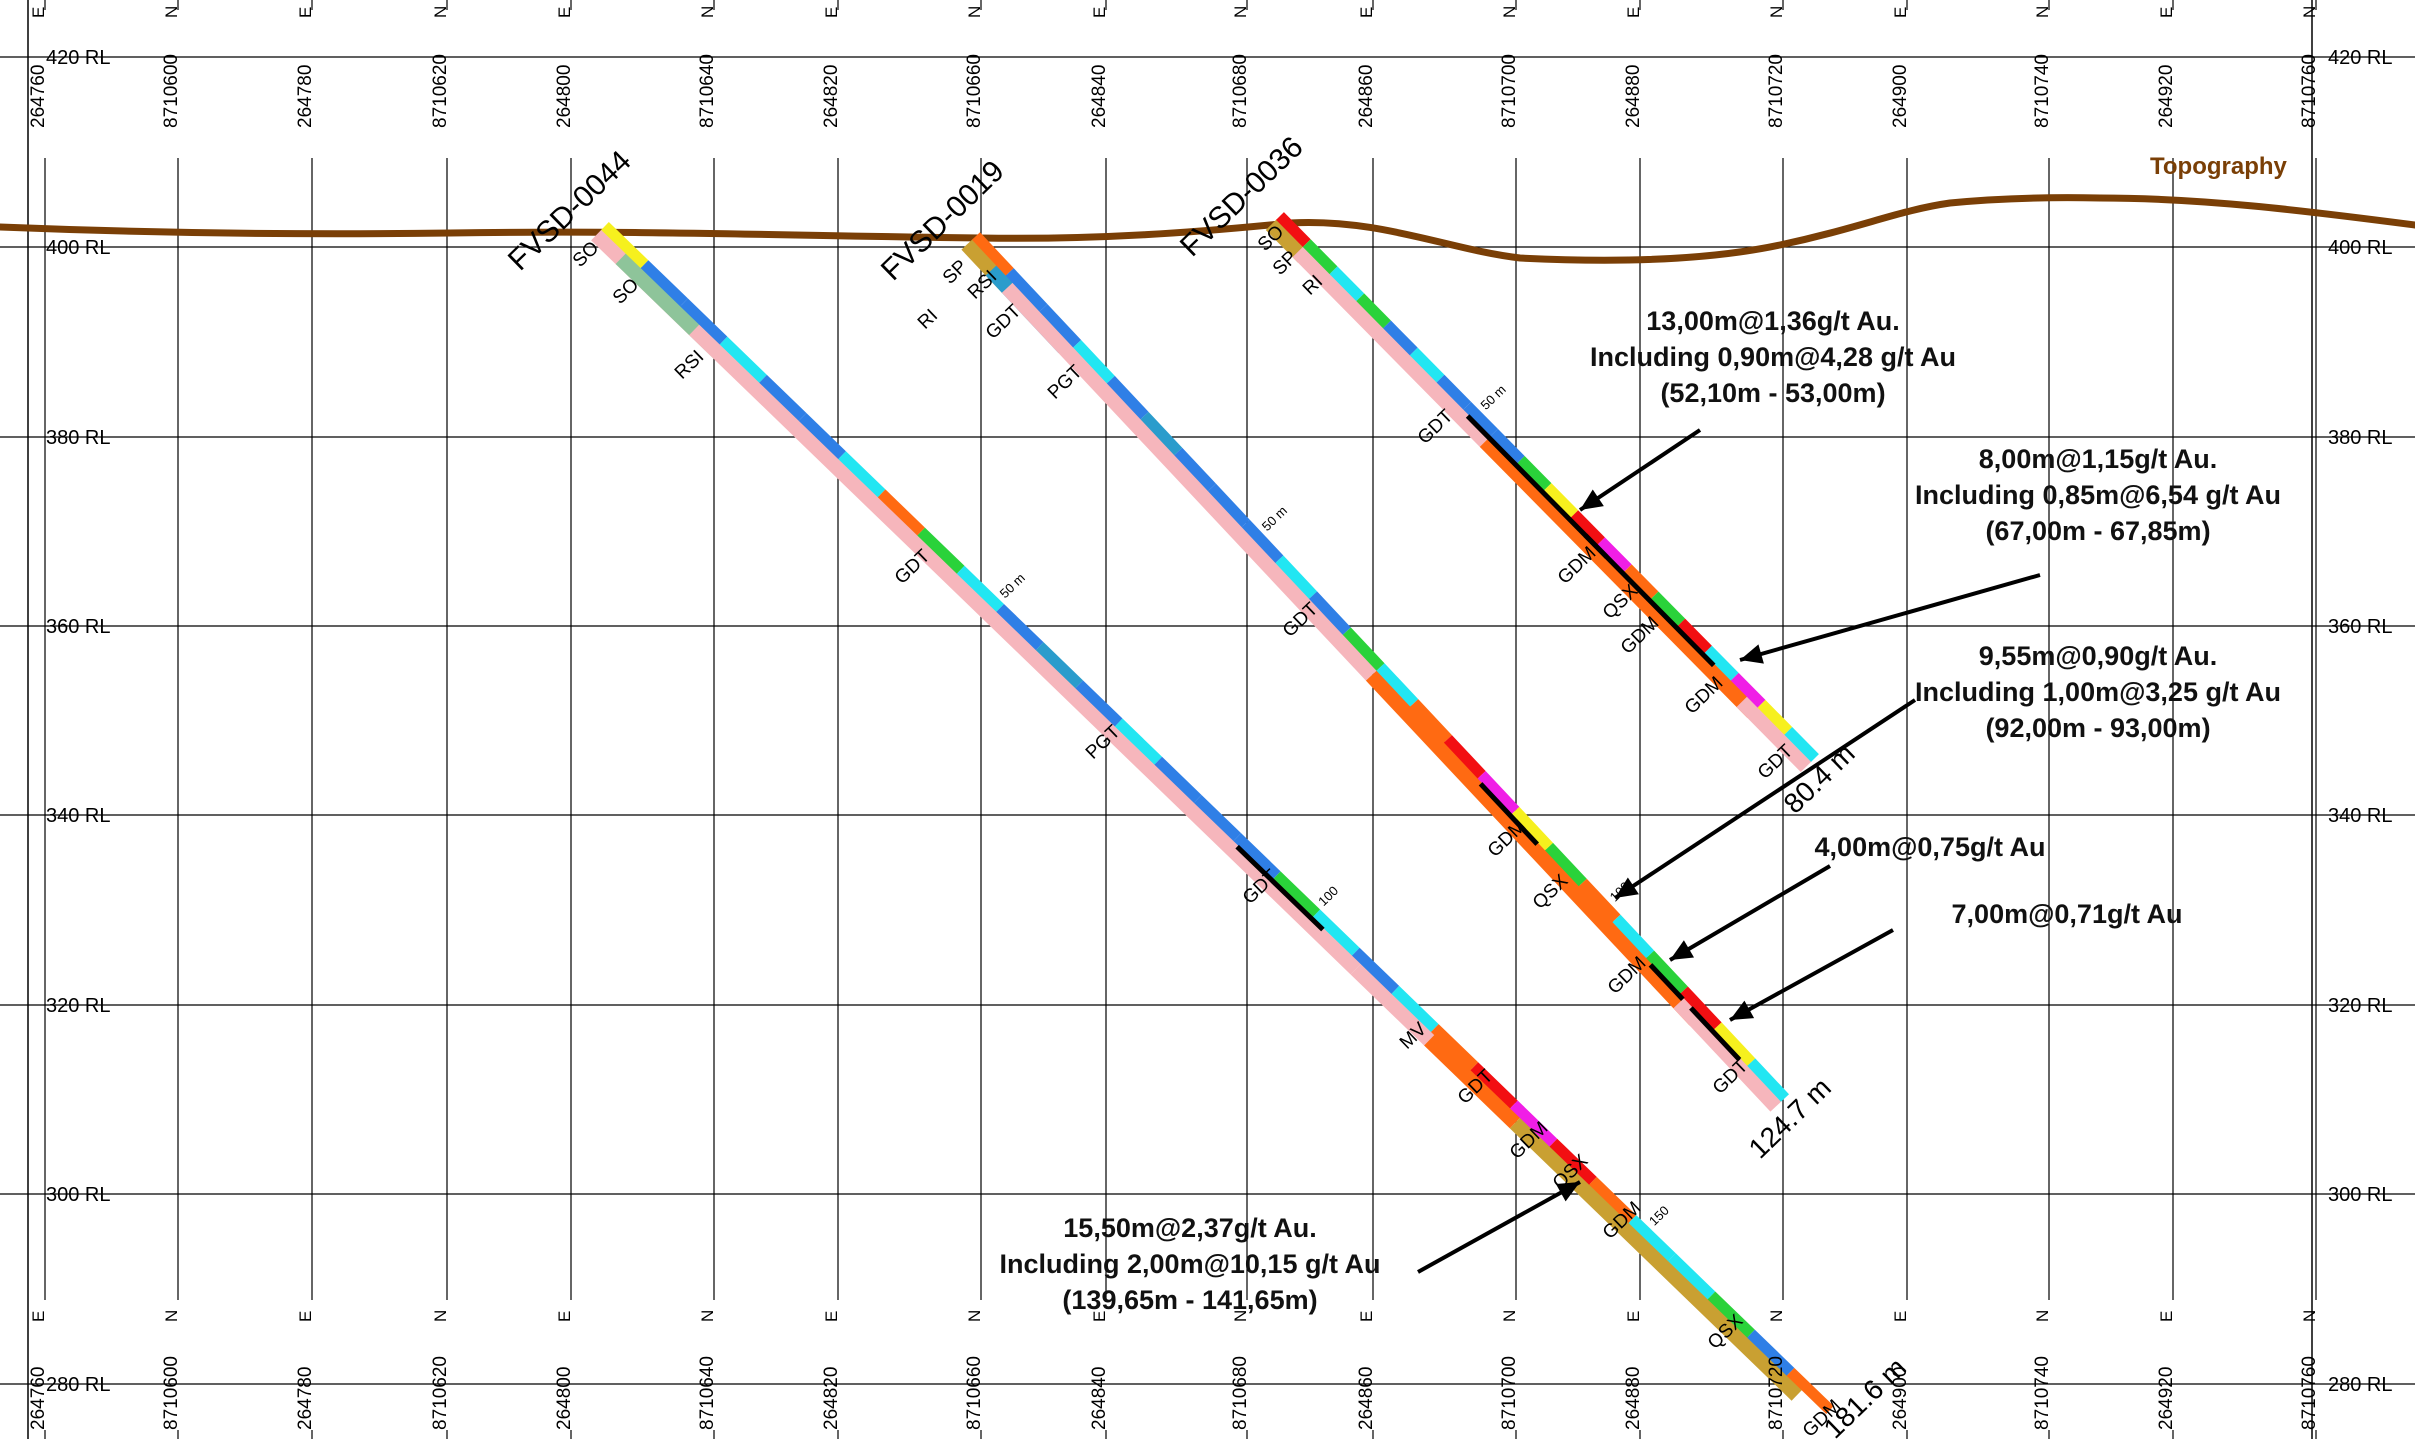 The image size is (2415, 1439). I want to click on coord-label-bottom: 8710680, so click(1240, 1393).